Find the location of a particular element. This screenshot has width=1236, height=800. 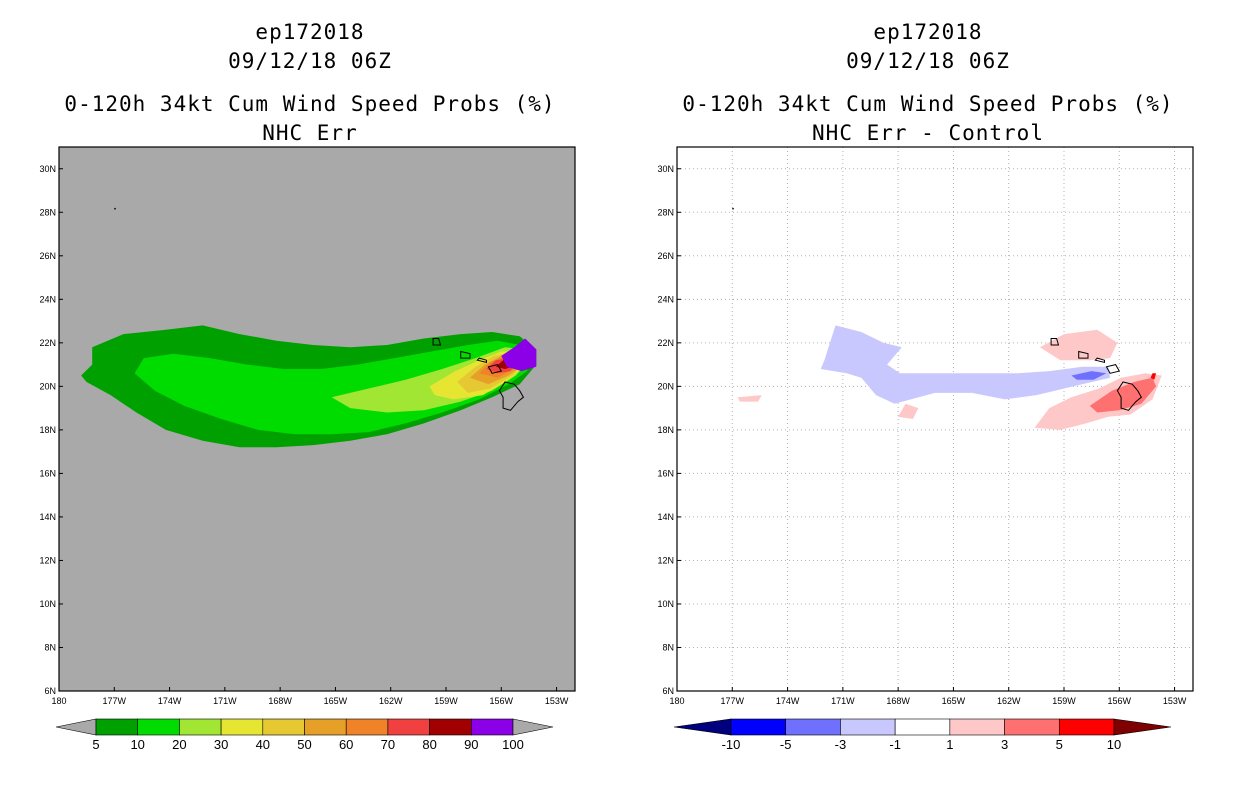

right-y-tick-label: 14N is located at coordinates (665, 517).